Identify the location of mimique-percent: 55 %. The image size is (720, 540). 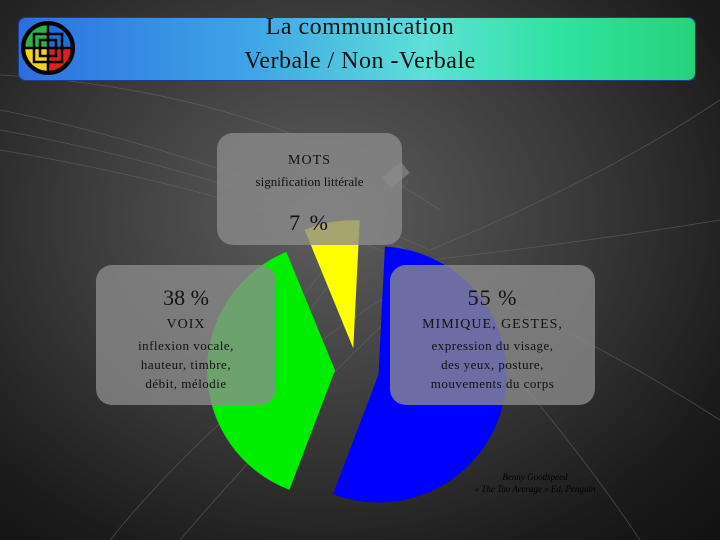
(492, 297).